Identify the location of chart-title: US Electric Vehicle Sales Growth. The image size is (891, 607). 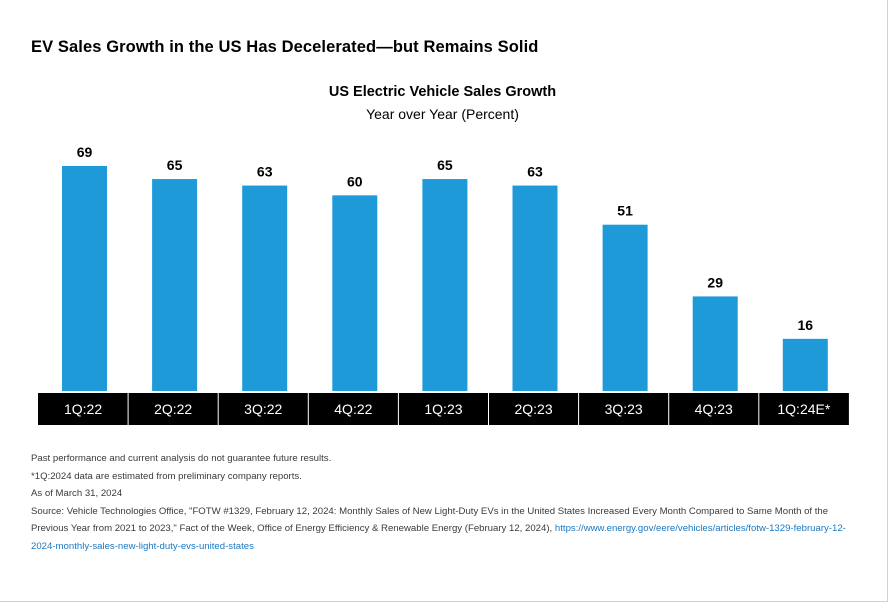
(442, 92).